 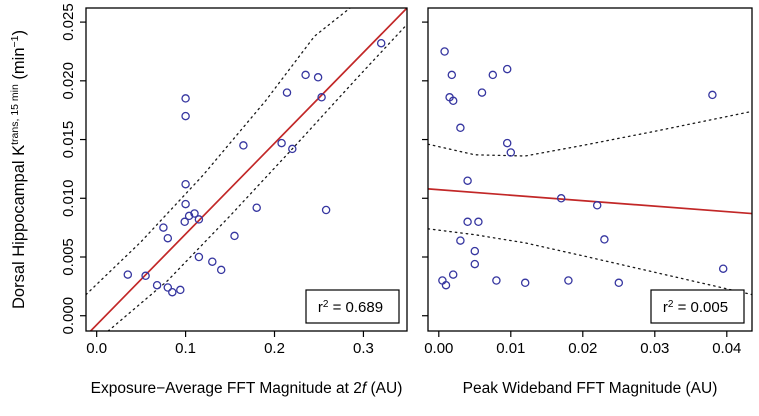 I want to click on x-tick-label: 0.02, so click(x=582, y=348).